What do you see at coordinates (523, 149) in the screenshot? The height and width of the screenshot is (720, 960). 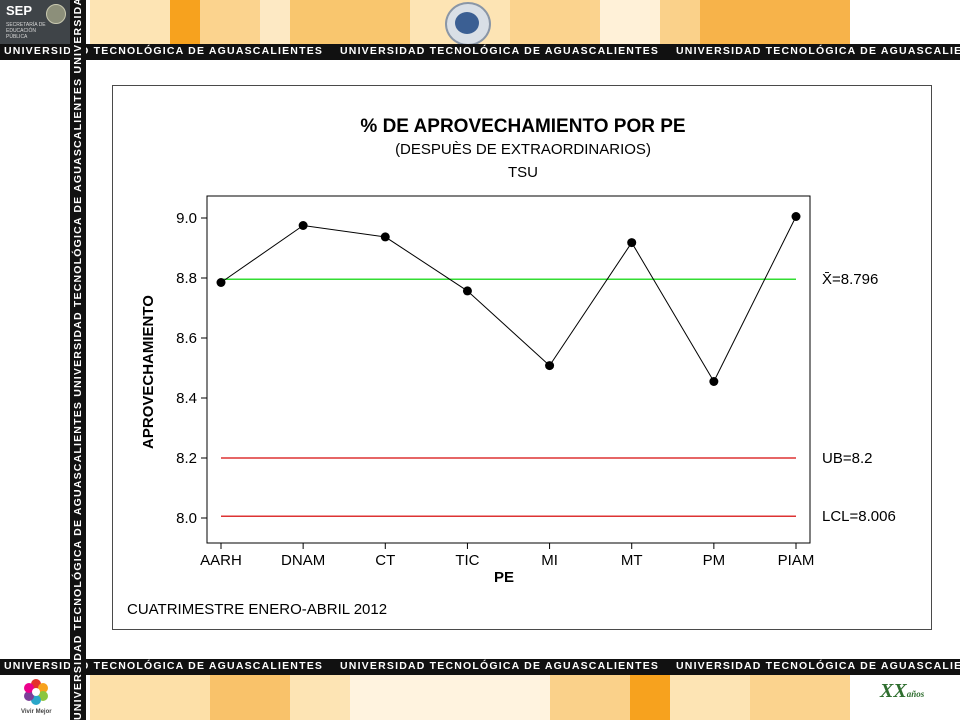 I see `chart-subtitle: (DESPUÈS DE EXTRAORDINARIOS)` at bounding box center [523, 149].